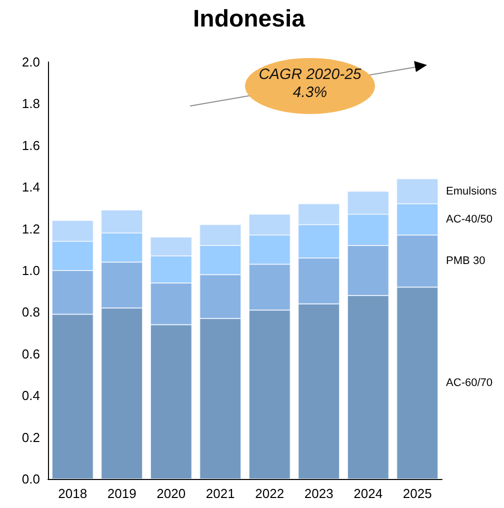 This screenshot has height=508, width=504. Describe the element at coordinates (31, 145) in the screenshot. I see `y-tick-label: 1.6` at that location.